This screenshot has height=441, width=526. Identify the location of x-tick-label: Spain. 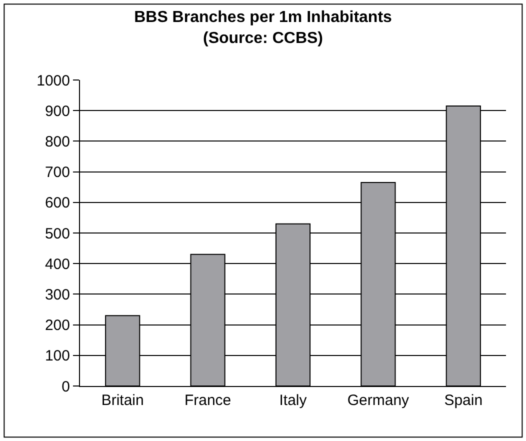
(463, 400).